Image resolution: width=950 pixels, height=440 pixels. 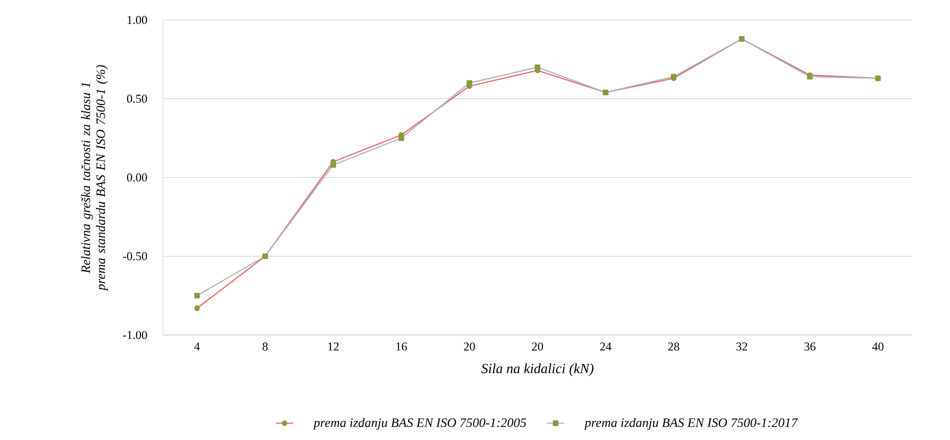 What do you see at coordinates (810, 346) in the screenshot?
I see `x-tick-label: 36` at bounding box center [810, 346].